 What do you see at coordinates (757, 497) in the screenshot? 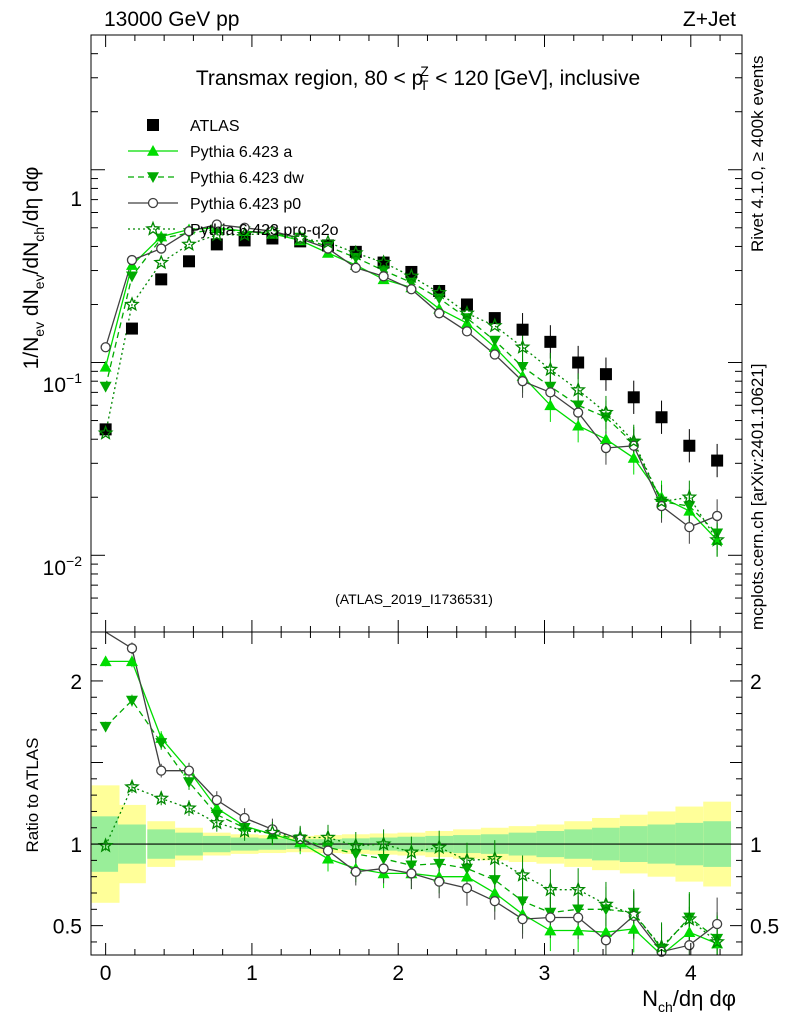
I see `mcplots-label: mcplots.cern.ch [arXiv:2401.10621]` at bounding box center [757, 497].